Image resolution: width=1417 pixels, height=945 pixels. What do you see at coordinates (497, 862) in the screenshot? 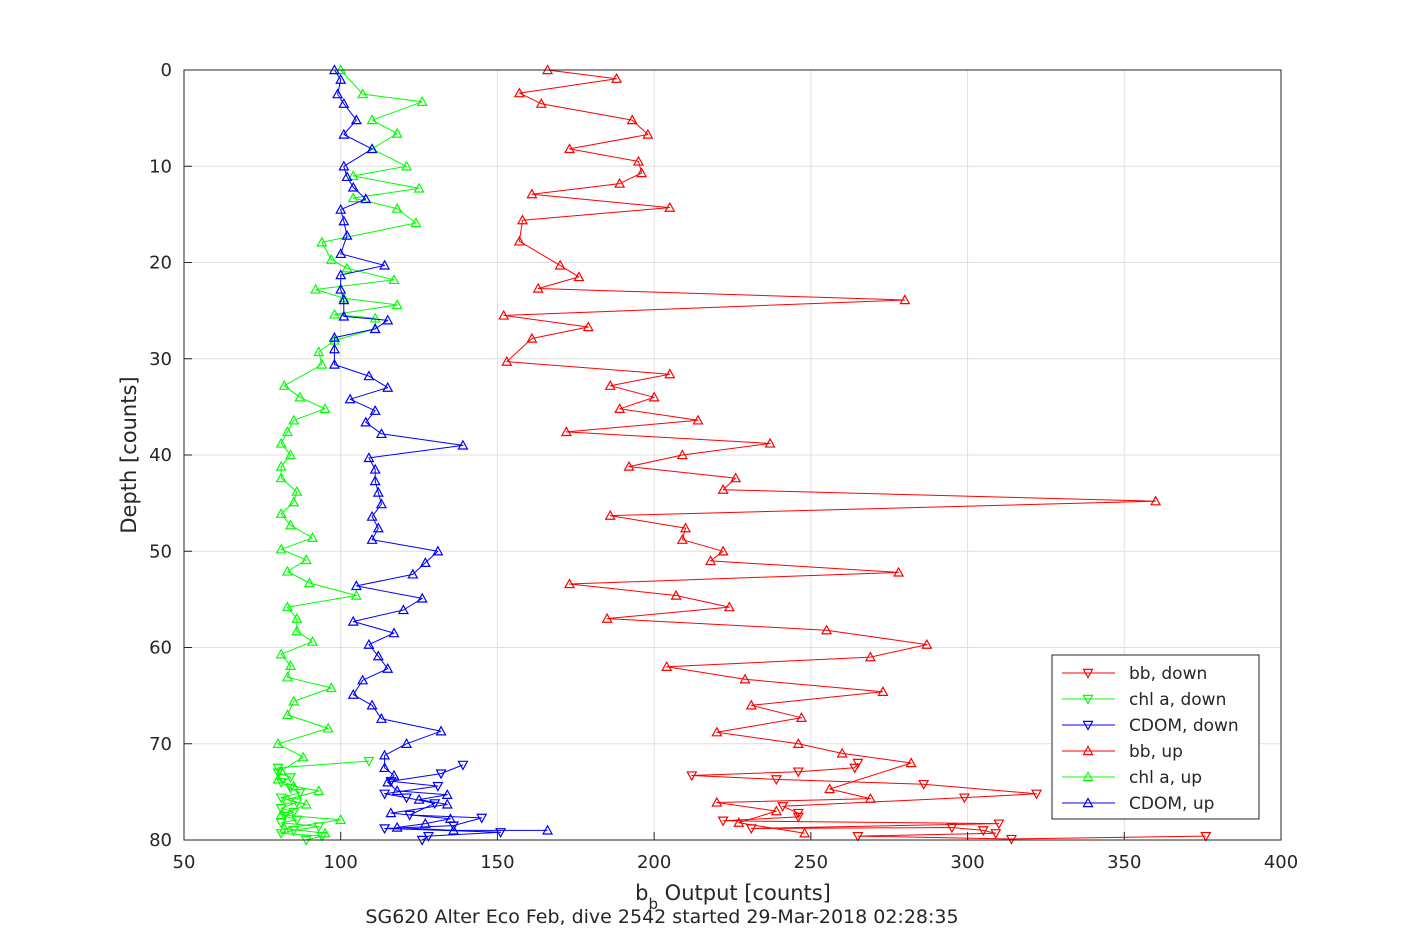
I see `x-tick-label: 150` at bounding box center [497, 862].